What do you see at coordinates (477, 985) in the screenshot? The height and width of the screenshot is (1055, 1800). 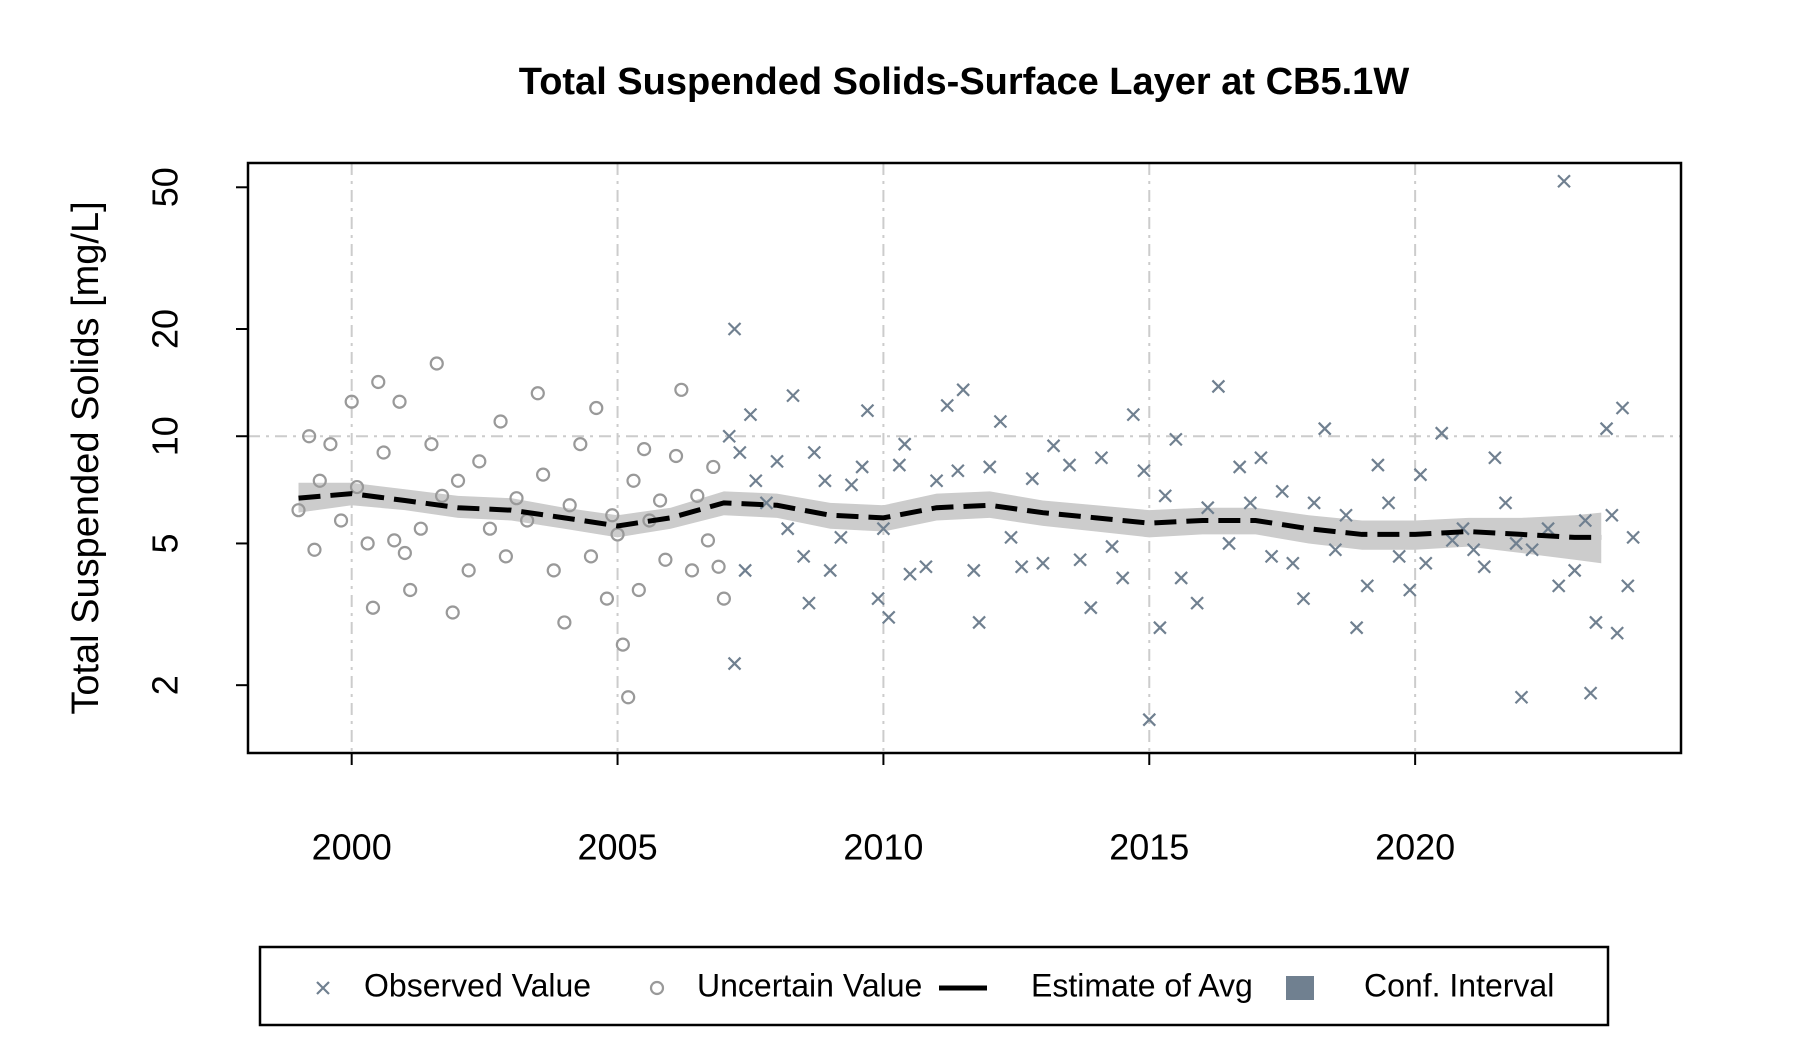 I see `legend-label: Observed Value` at bounding box center [477, 985].